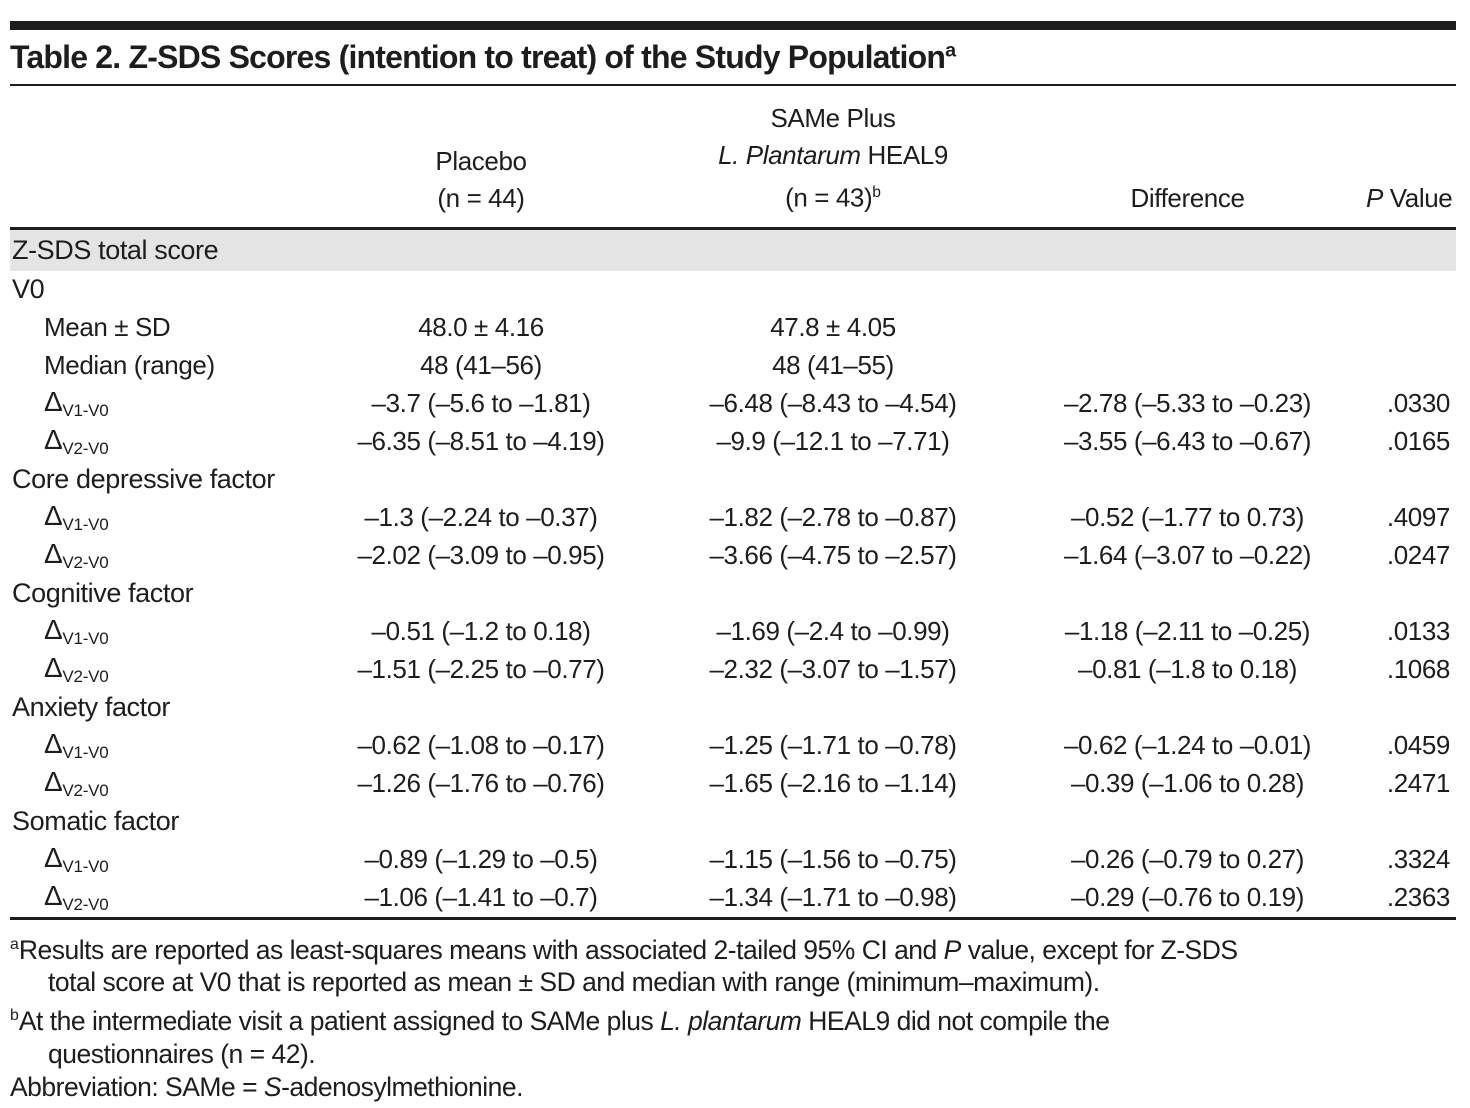 The image size is (1470, 1108). I want to click on same-column-header: SAMe Plus L. Plantarum HEAL9 (n = 43)b, so click(833, 158).